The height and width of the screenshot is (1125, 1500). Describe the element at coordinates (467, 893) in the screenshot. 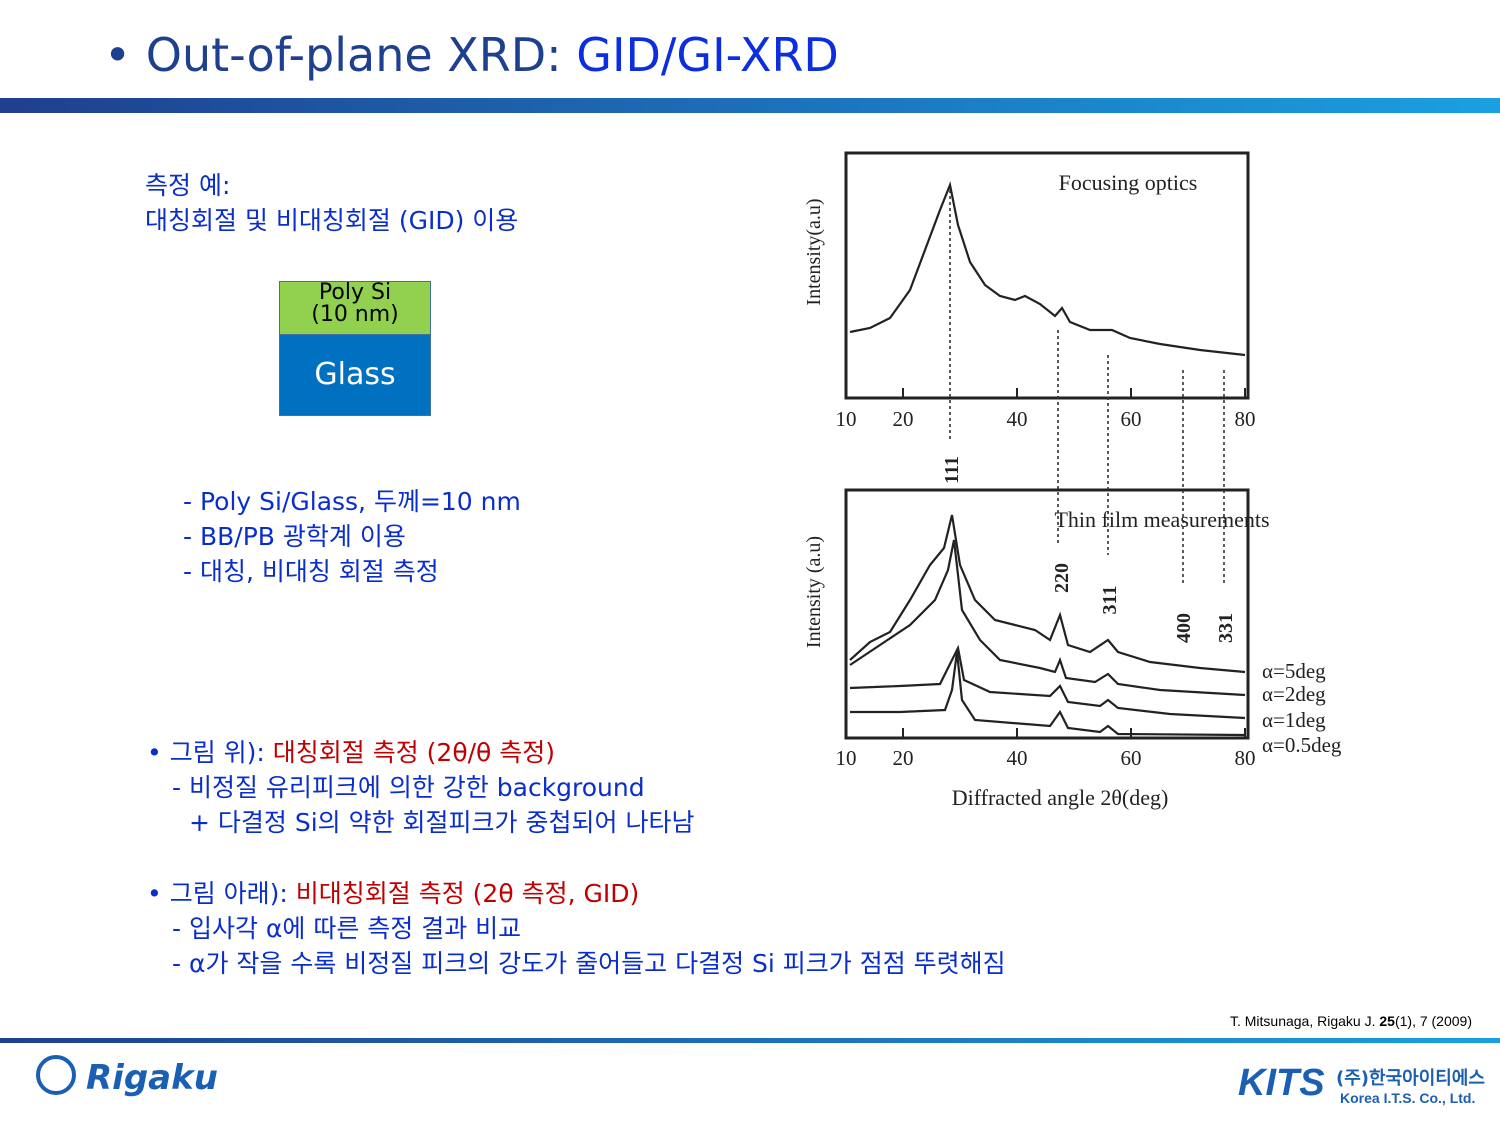

I see `bullet-highlight: 비대칭회절 측정 (2θ 측정, GID)` at that location.